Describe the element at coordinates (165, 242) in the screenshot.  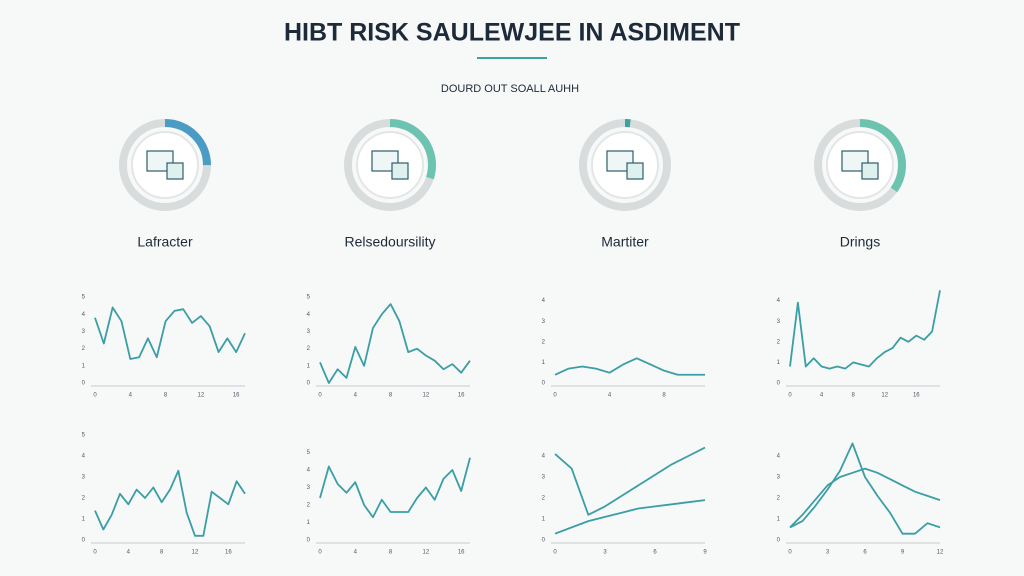
I see `panel-label: Lafracter` at that location.